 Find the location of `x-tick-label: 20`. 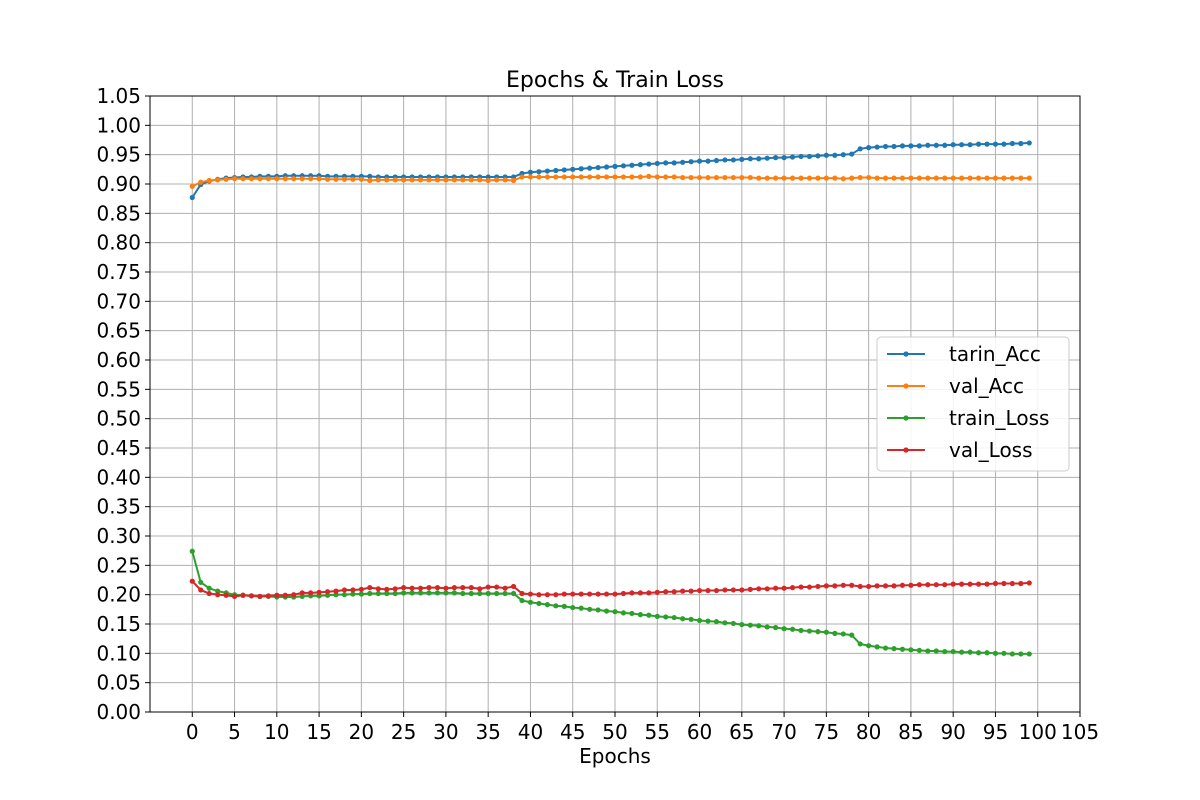

x-tick-label: 20 is located at coordinates (361, 732).